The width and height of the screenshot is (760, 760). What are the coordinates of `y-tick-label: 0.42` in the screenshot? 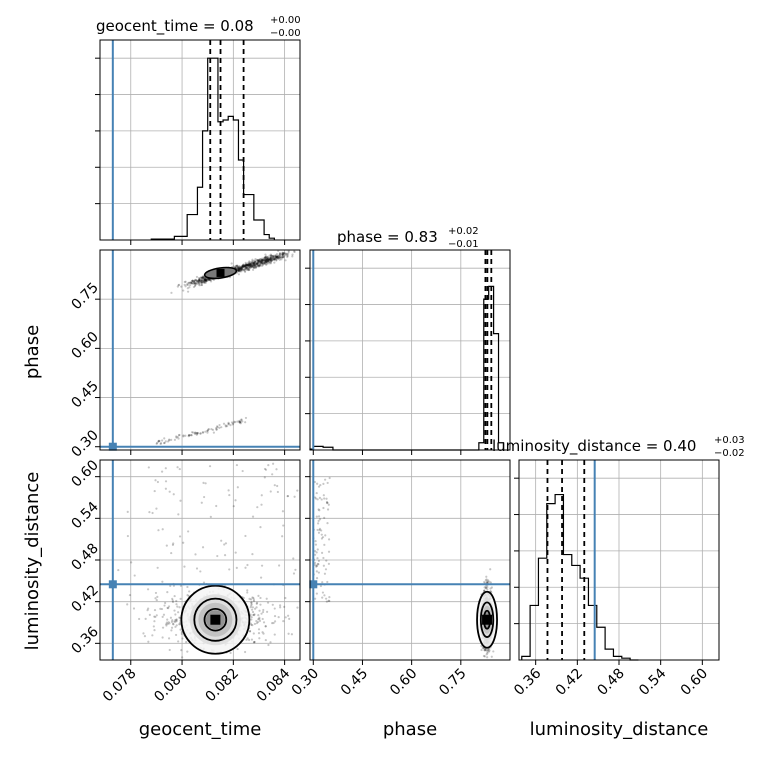 It's located at (84, 598).